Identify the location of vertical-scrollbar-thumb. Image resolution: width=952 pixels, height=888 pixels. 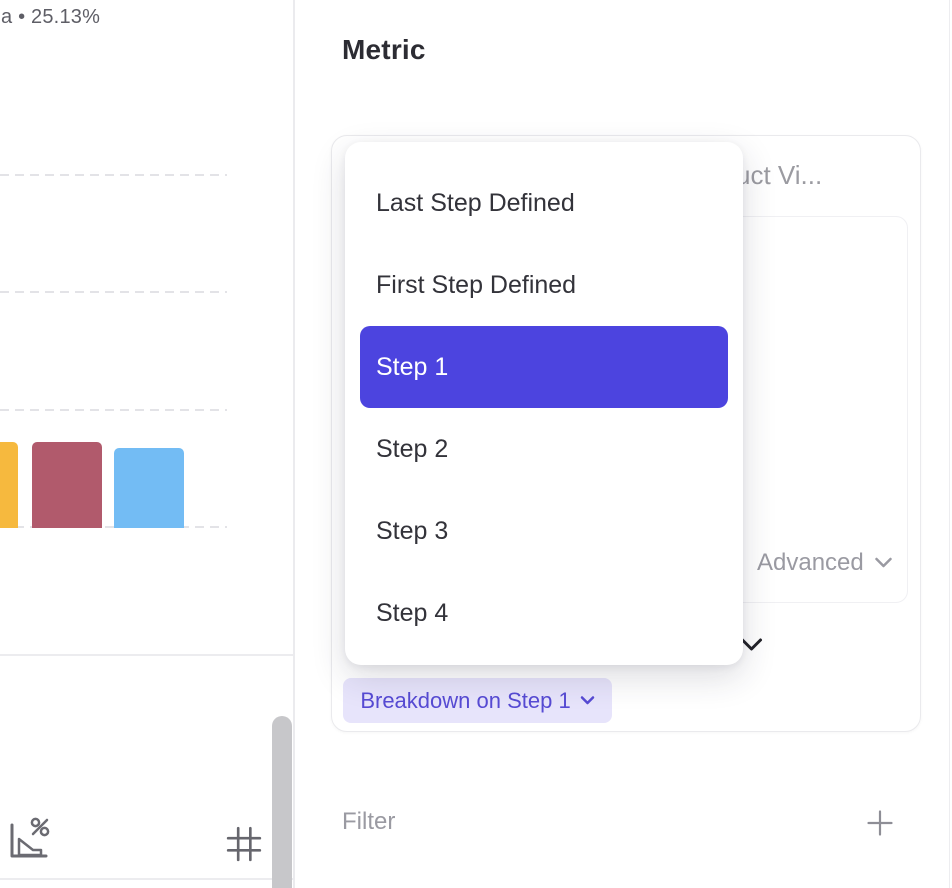
(282, 802).